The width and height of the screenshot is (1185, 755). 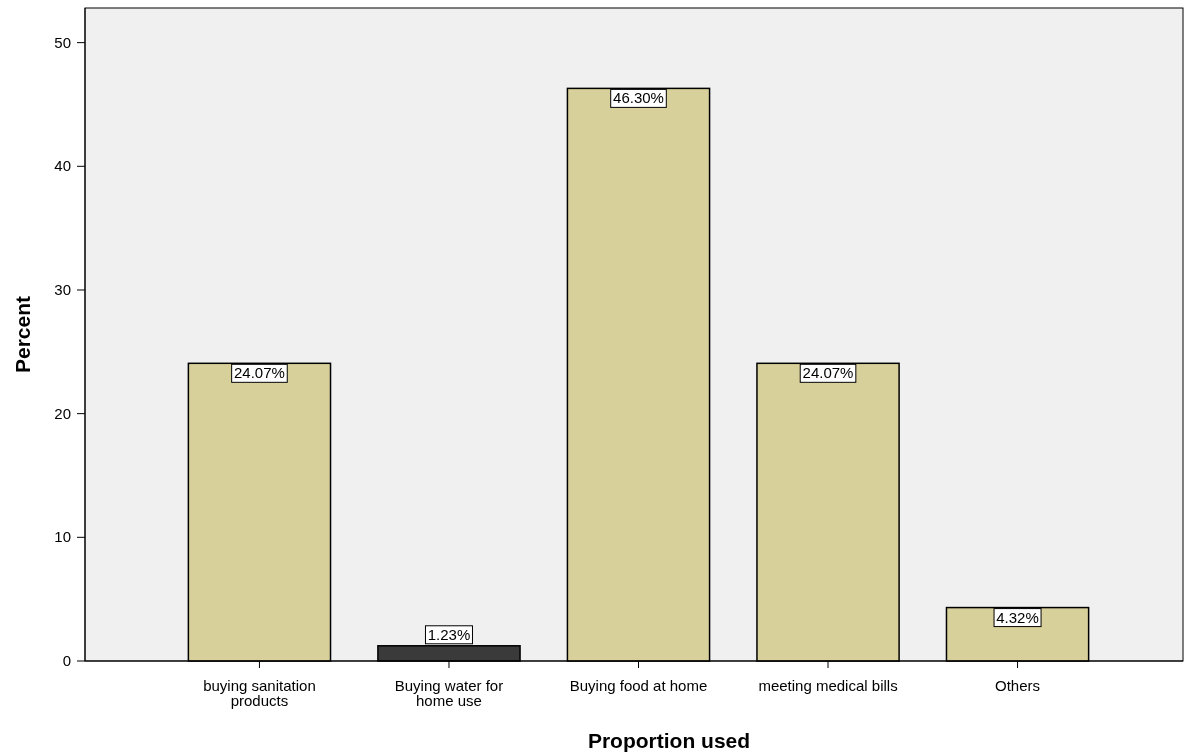 I want to click on y-tick-label: 50, so click(x=62, y=42).